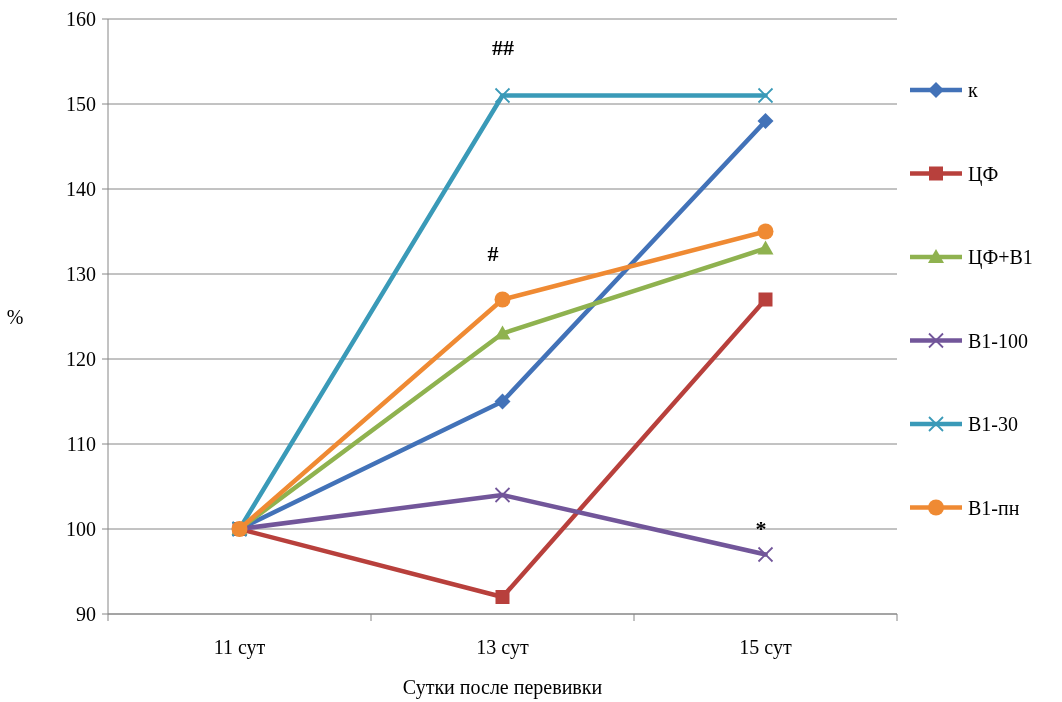 The image size is (1062, 702). Describe the element at coordinates (502, 687) in the screenshot. I see `x-axis-title: Сутки после перевивки` at that location.